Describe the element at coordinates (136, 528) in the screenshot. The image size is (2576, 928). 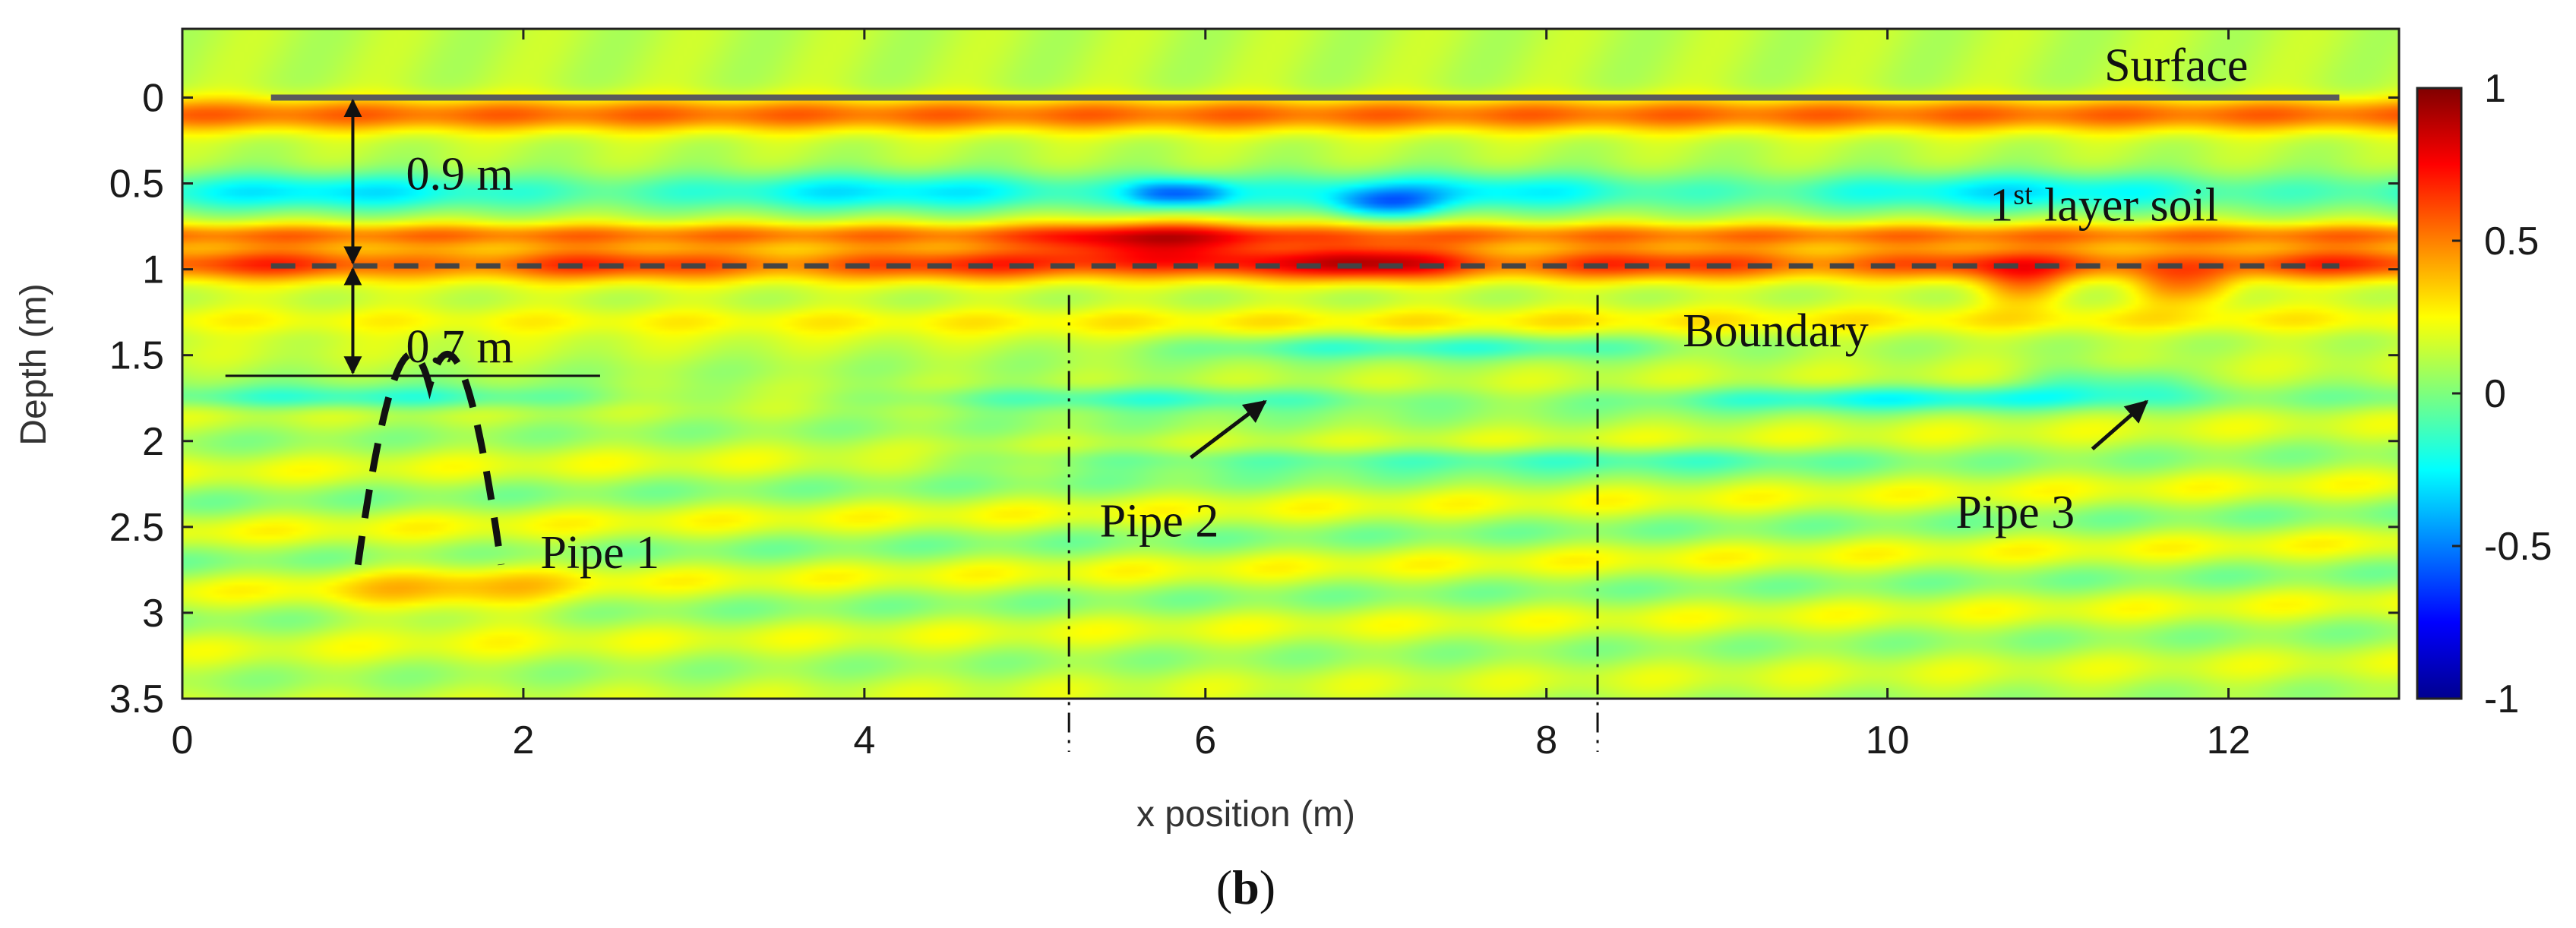
I see `y-tick-label: 2.5` at that location.